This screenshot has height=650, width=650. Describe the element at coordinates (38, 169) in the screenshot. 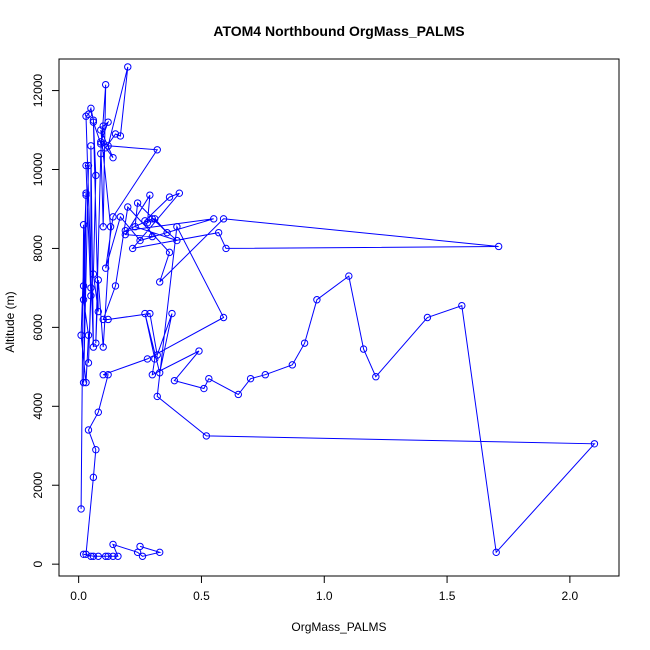

I see `y-tick-label: 10000` at that location.